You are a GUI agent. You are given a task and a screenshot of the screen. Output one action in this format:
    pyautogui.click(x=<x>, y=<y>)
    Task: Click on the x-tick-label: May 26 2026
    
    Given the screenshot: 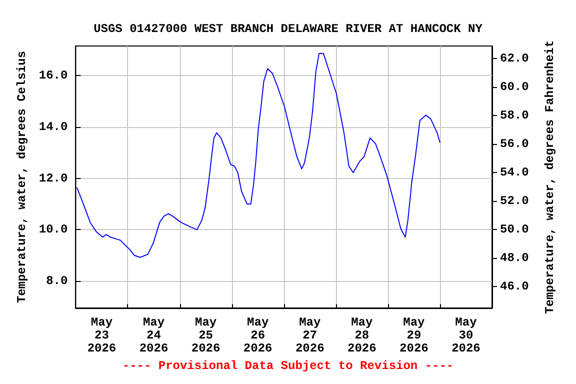 What is the action you would take?
    pyautogui.click(x=257, y=336)
    